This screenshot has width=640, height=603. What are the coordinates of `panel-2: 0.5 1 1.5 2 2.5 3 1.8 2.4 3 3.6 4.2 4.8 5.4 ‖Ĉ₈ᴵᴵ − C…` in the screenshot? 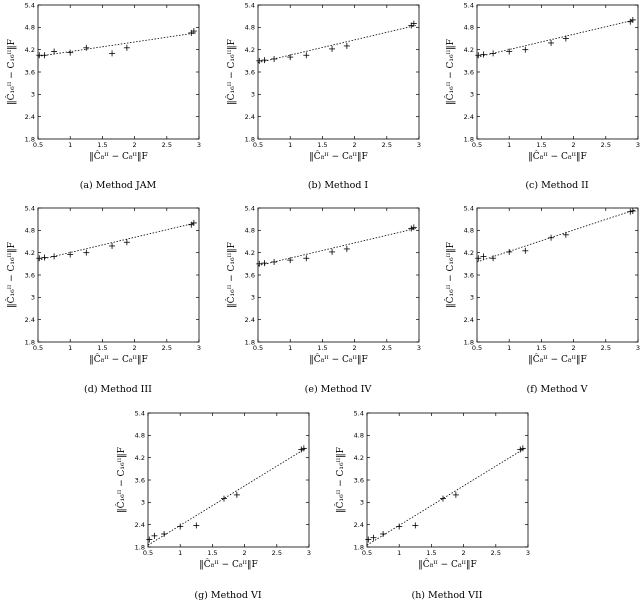 It's located at (323, 96).